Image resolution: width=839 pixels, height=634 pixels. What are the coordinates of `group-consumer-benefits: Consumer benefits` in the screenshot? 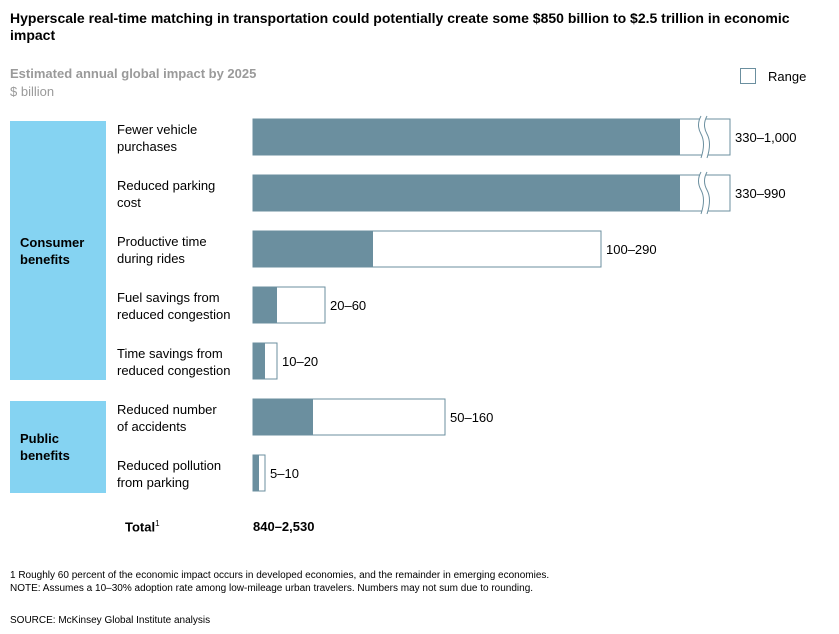 It's located at (58, 250).